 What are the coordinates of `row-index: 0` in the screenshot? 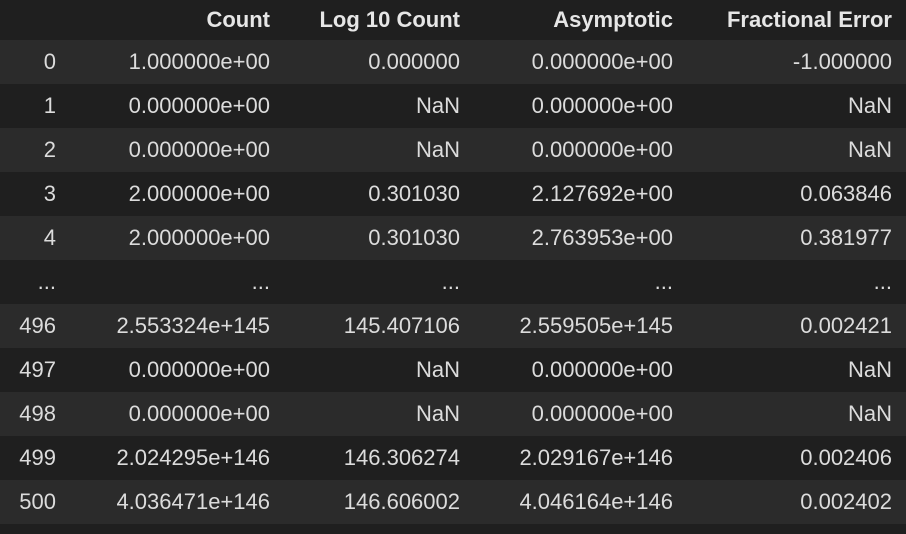 It's located at (49, 61).